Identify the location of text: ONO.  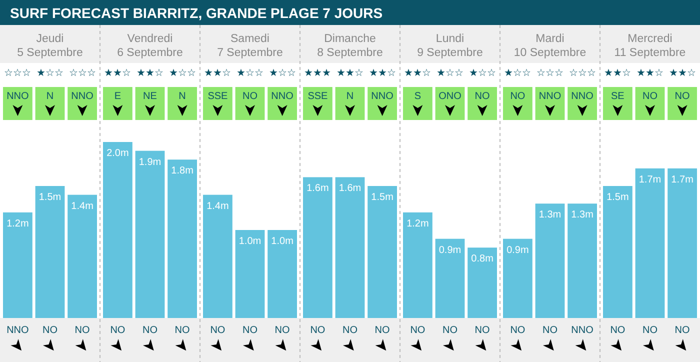
(450, 96).